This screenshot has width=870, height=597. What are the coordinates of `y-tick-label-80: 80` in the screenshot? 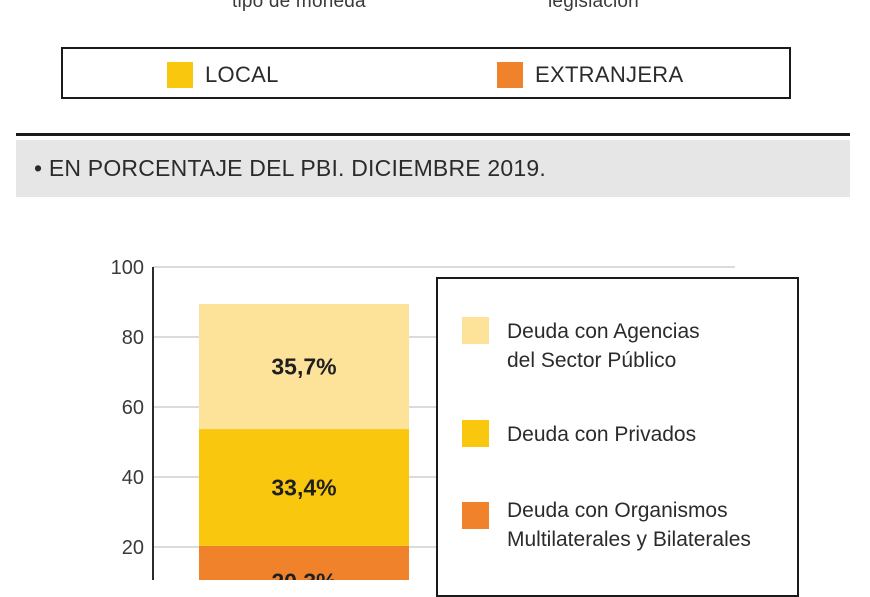 It's located at (133, 338).